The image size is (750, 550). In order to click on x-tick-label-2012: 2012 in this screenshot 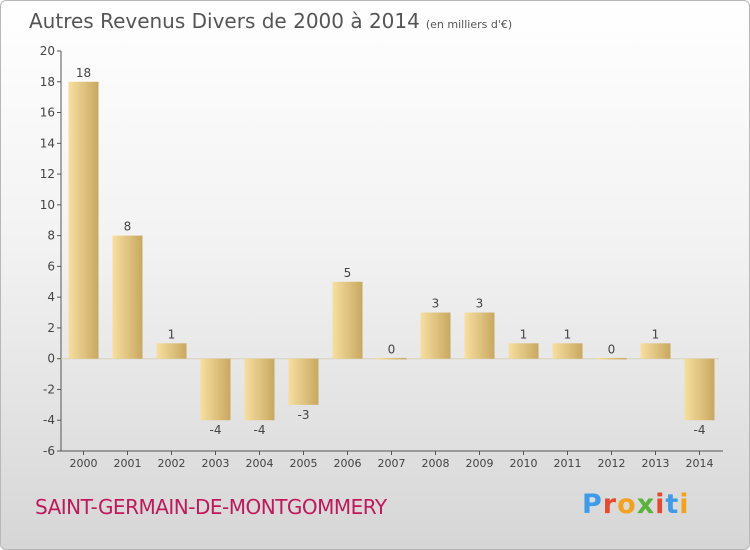, I will do `click(612, 463)`.